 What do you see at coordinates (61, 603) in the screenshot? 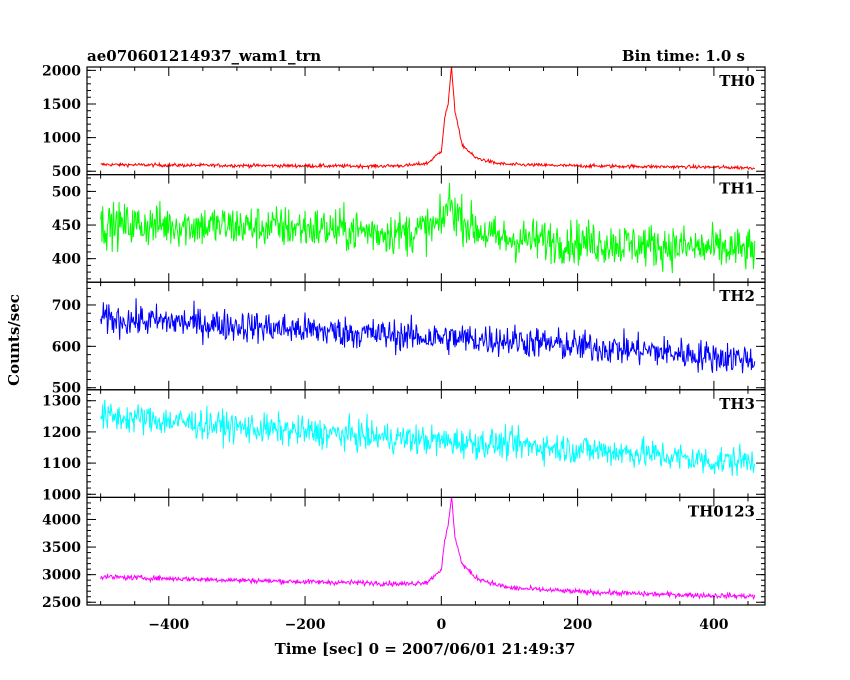
I see `y-tick-label: 2500` at bounding box center [61, 603].